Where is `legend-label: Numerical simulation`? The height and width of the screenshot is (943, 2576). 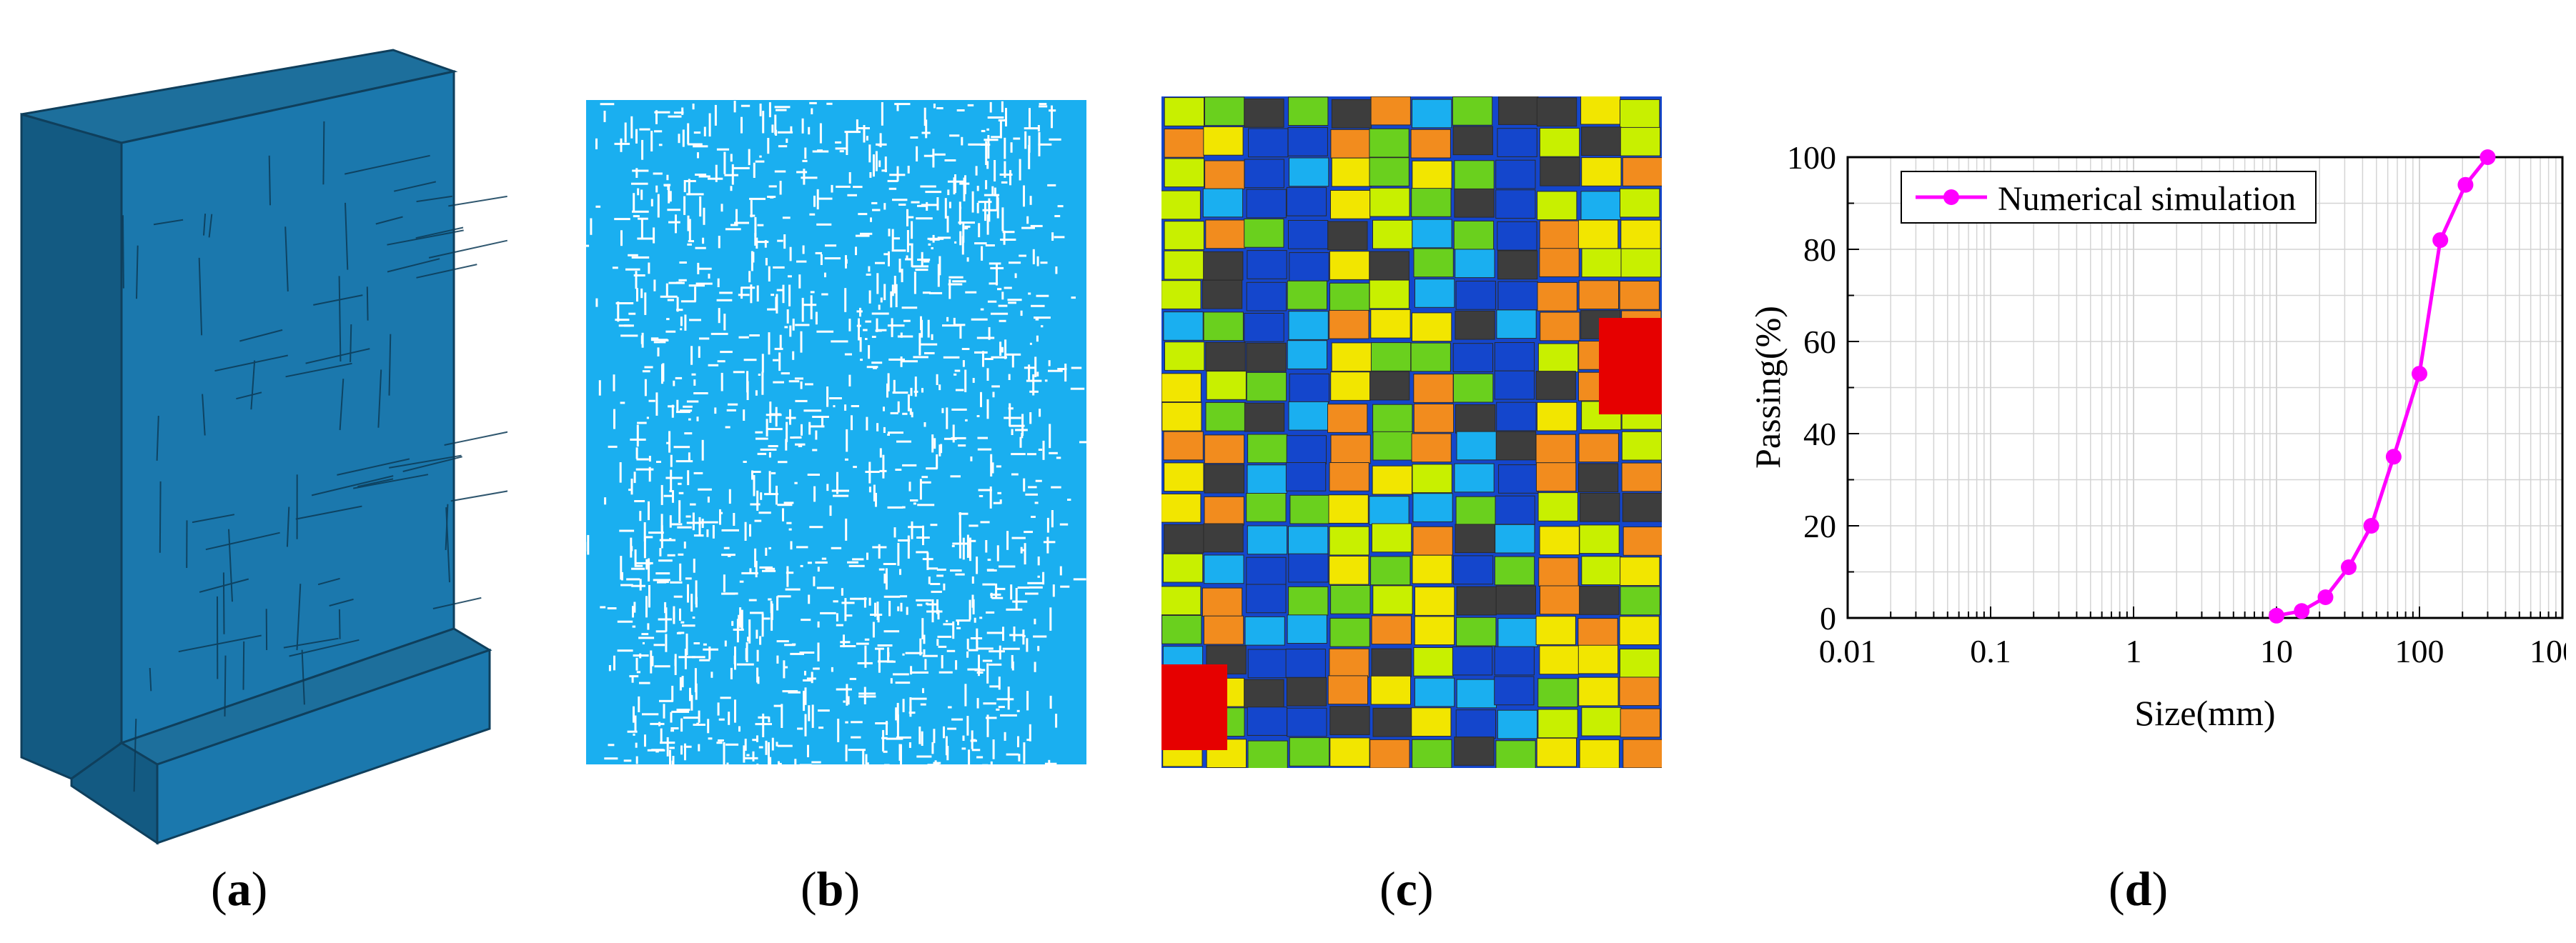
legend-label: Numerical simulation is located at coordinates (2147, 199).